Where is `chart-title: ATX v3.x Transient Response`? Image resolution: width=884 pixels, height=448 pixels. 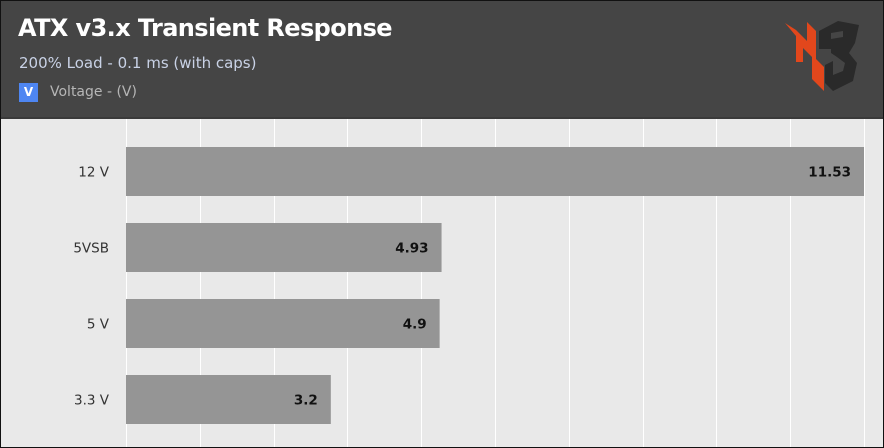
chart-title: ATX v3.x Transient Response is located at coordinates (205, 28).